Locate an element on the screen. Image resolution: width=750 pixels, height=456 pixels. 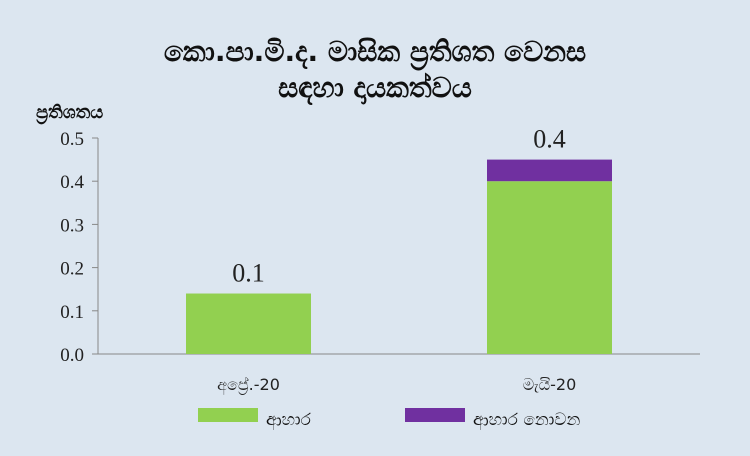
data-label: 0.1 is located at coordinates (248, 273).